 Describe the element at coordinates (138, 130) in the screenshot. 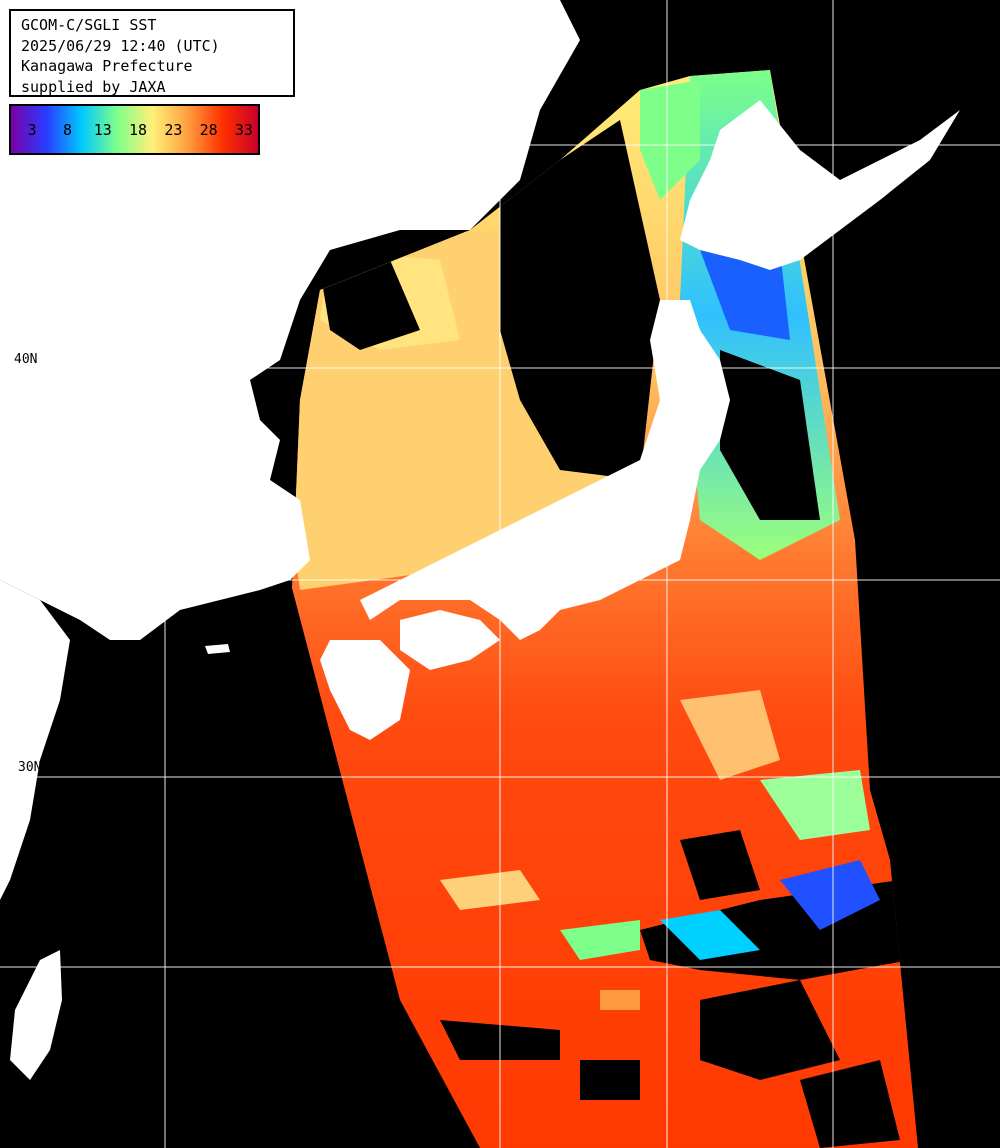

I see `legend-tick-18: 18` at that location.